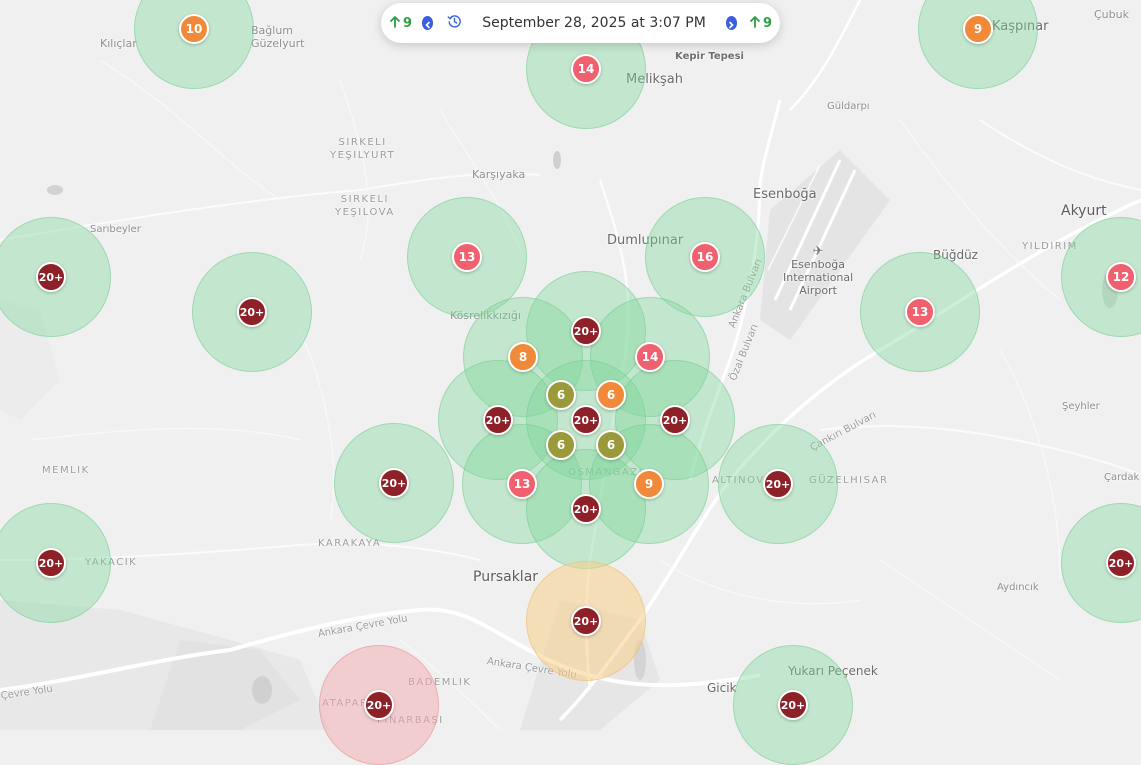 The height and width of the screenshot is (765, 1141). Describe the element at coordinates (1122, 477) in the screenshot. I see `place-label: Çardak` at that location.